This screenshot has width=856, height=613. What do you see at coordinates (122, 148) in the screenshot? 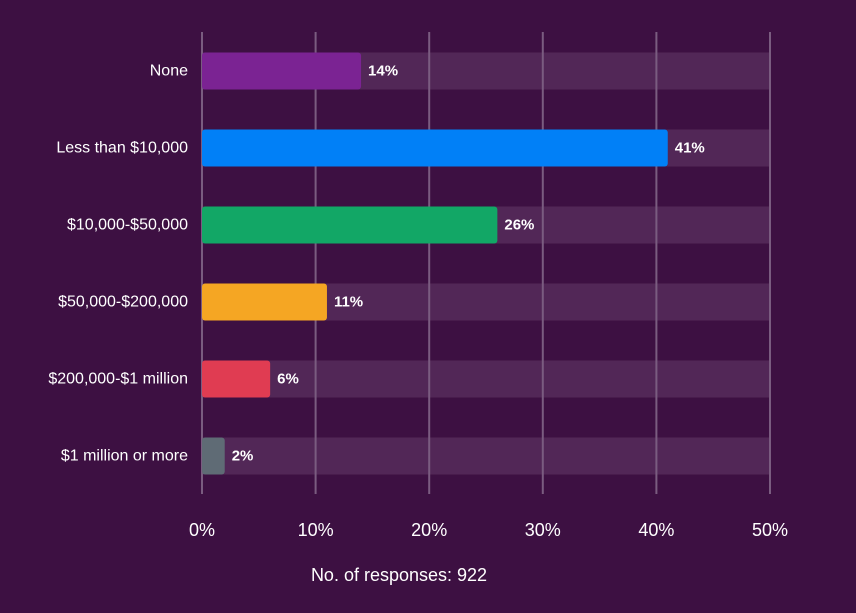
I see `category-label: Less than $10,000` at bounding box center [122, 148].